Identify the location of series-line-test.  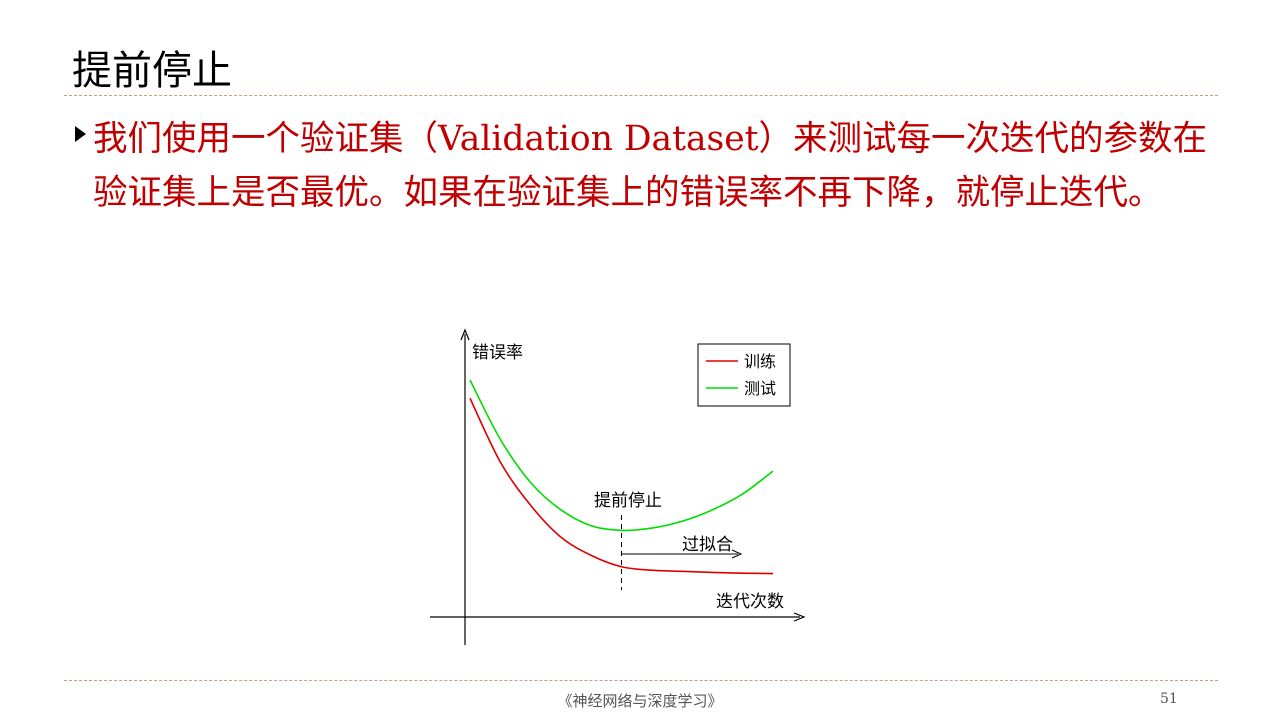
(621, 455).